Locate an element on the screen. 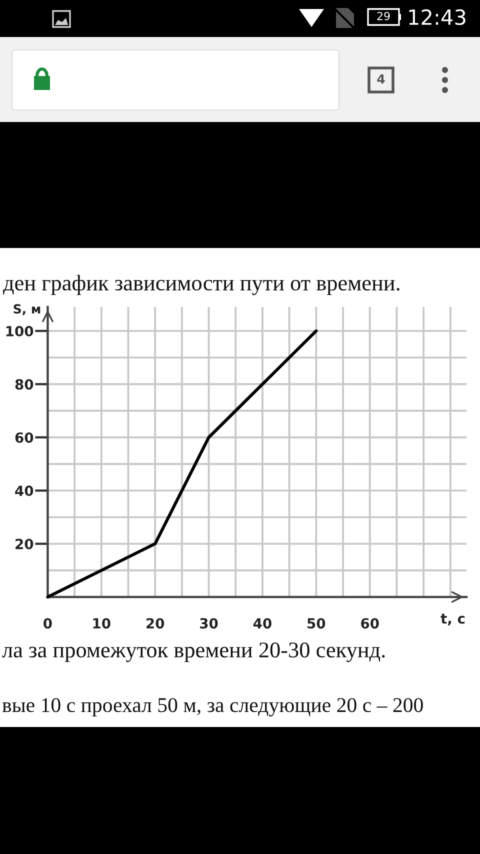 The height and width of the screenshot is (854, 480). text: ла за промежуток времени 20-30 секунд. is located at coordinates (193, 652).